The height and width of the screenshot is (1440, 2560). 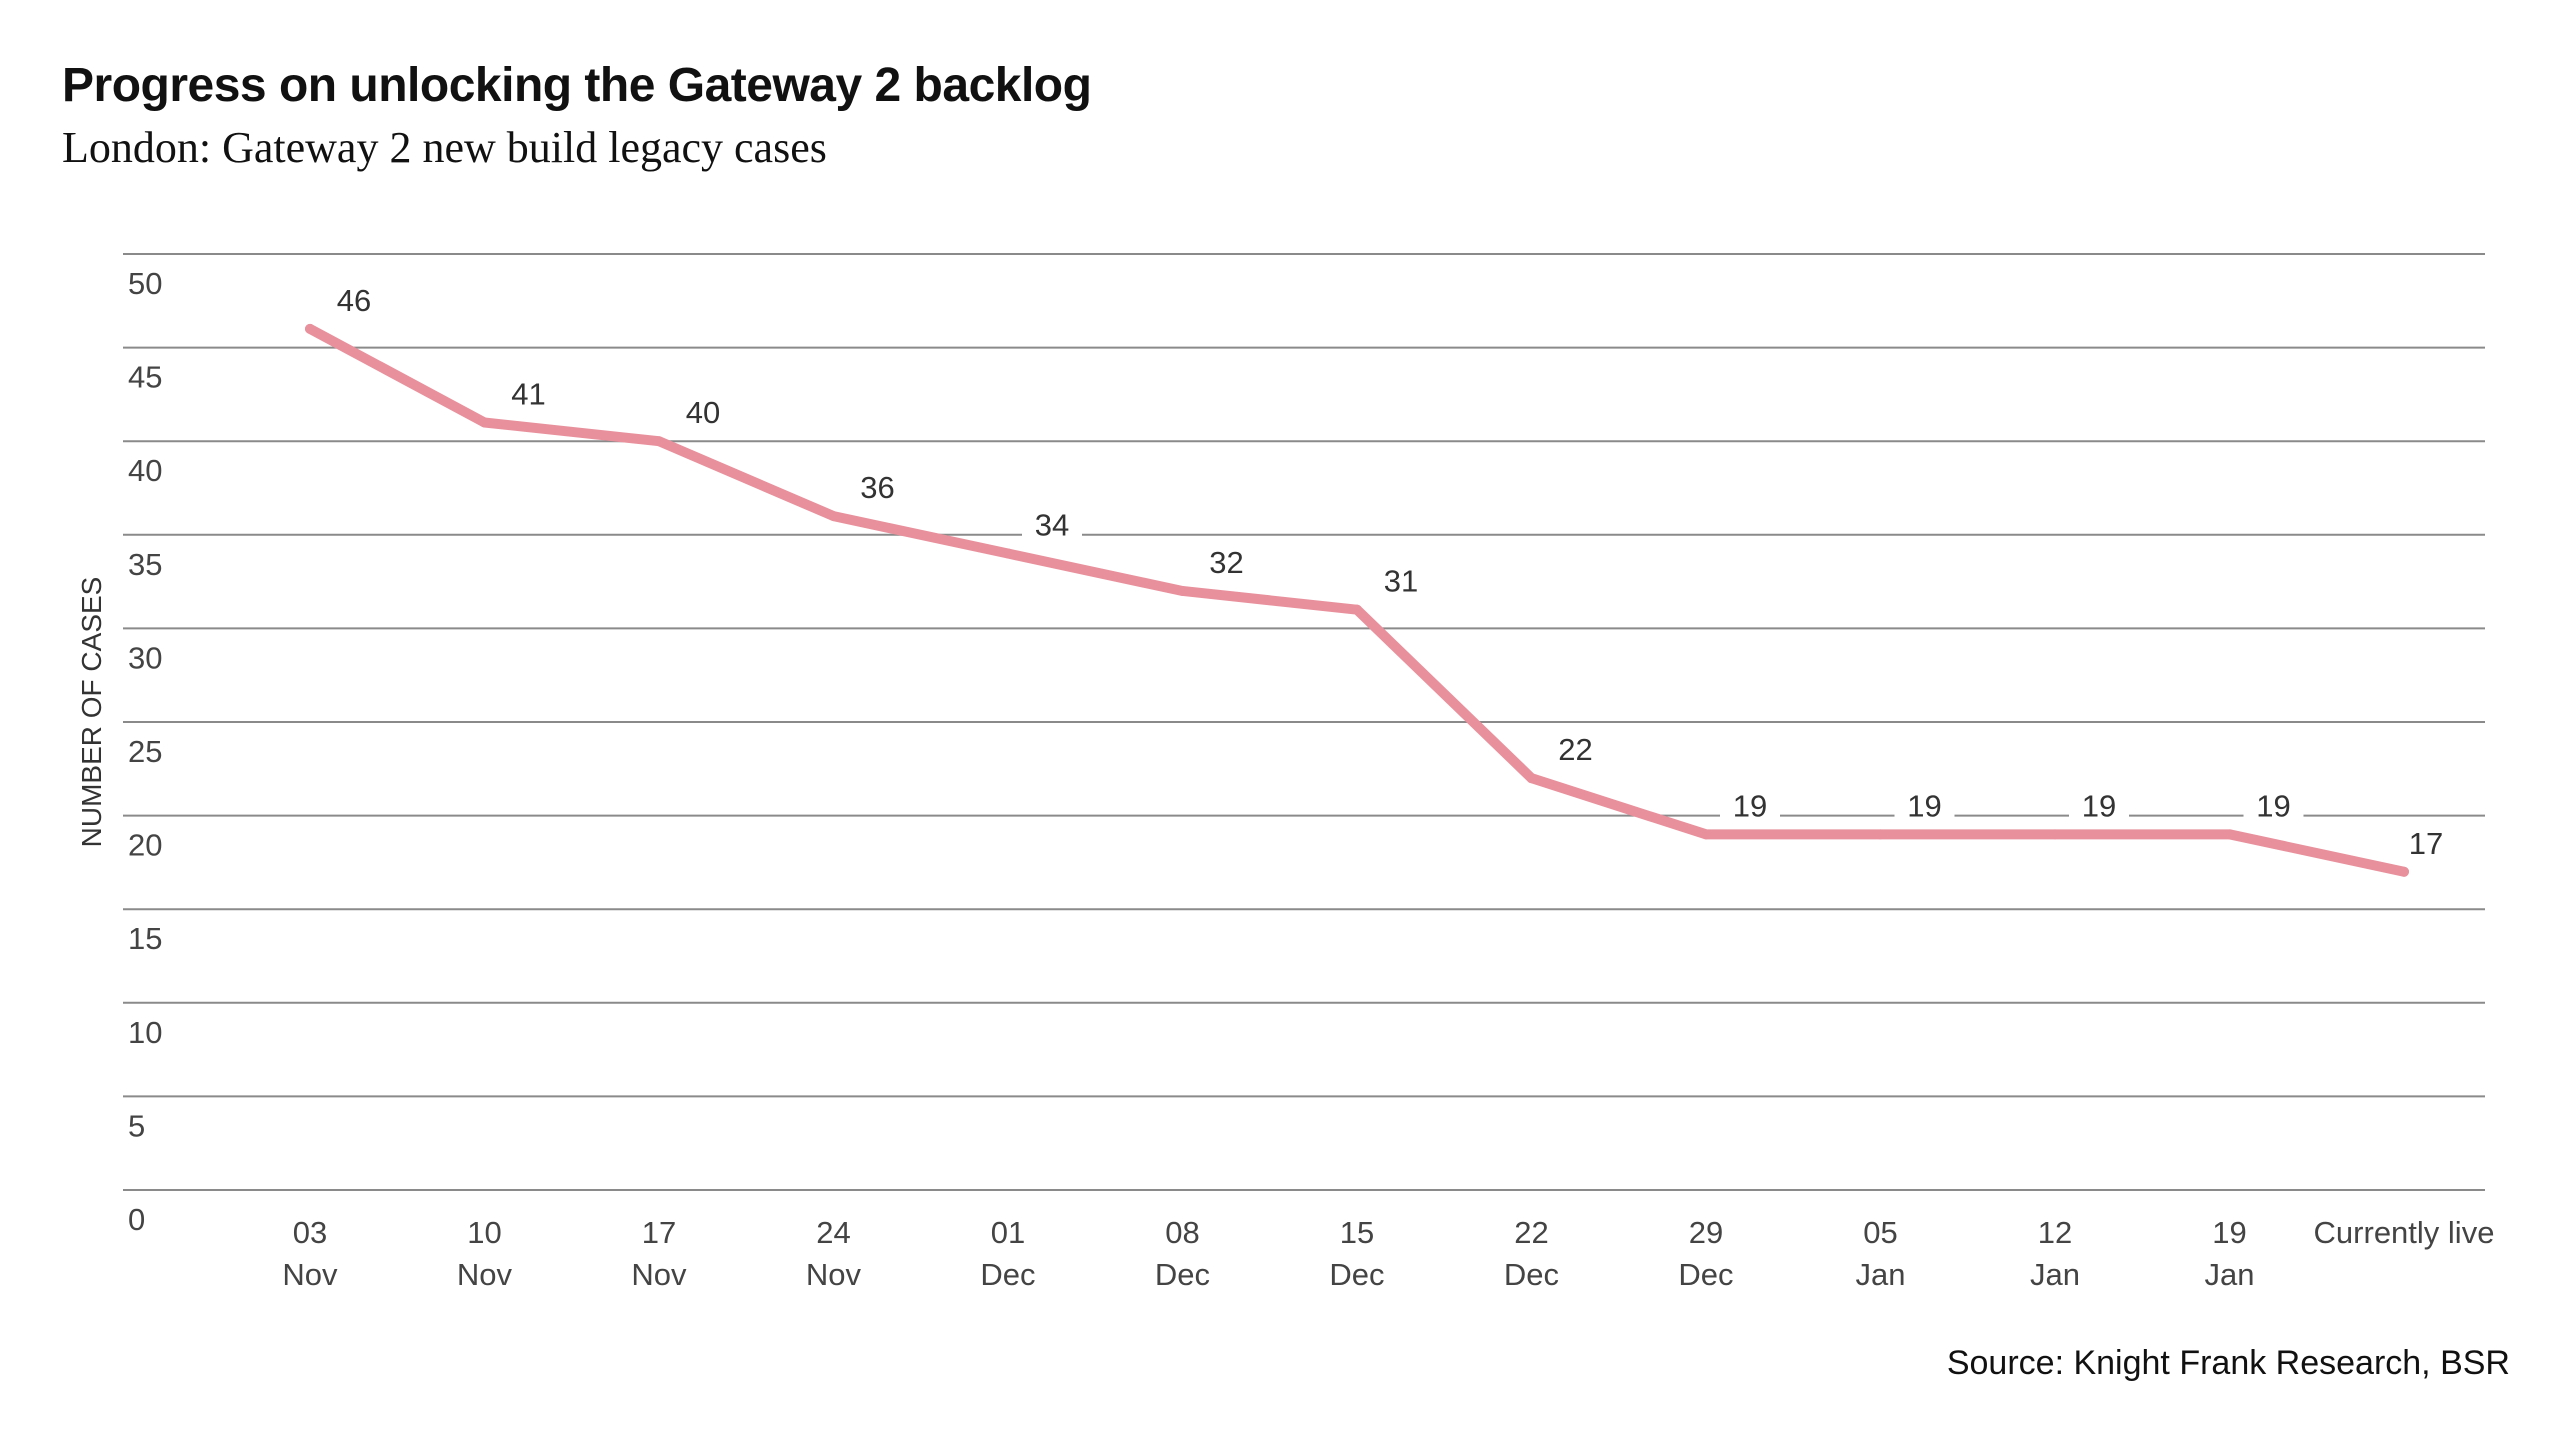 I want to click on y-tick-label: 35, so click(x=145, y=564).